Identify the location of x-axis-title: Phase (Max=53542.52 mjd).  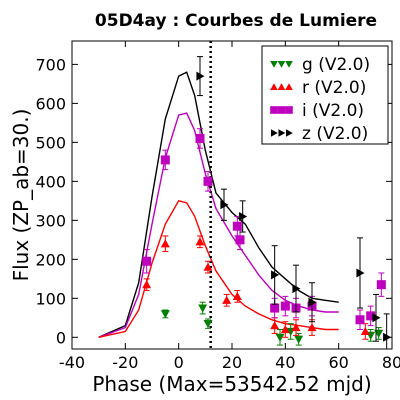
(231, 384).